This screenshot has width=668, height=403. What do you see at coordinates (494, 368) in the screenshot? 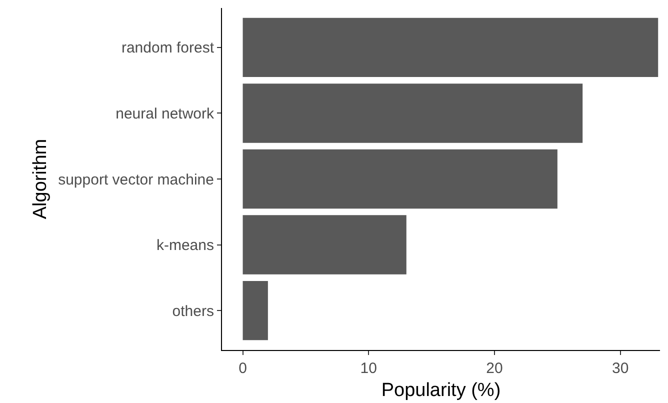
I see `x-tick-label: 20` at bounding box center [494, 368].